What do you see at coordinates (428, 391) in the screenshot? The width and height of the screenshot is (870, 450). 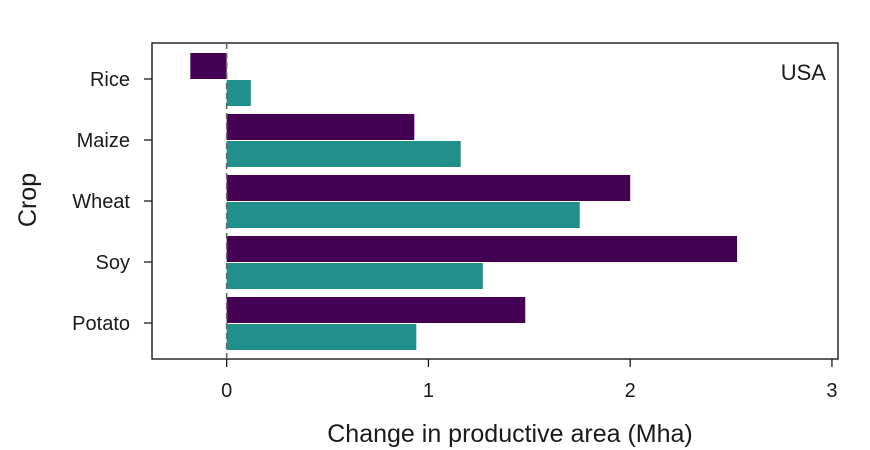 I see `x-tick-label-1: 1` at bounding box center [428, 391].